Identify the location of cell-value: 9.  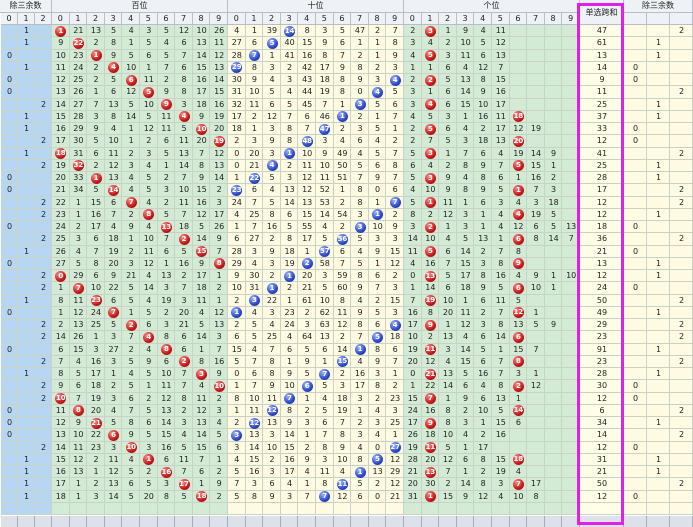
(395, 226).